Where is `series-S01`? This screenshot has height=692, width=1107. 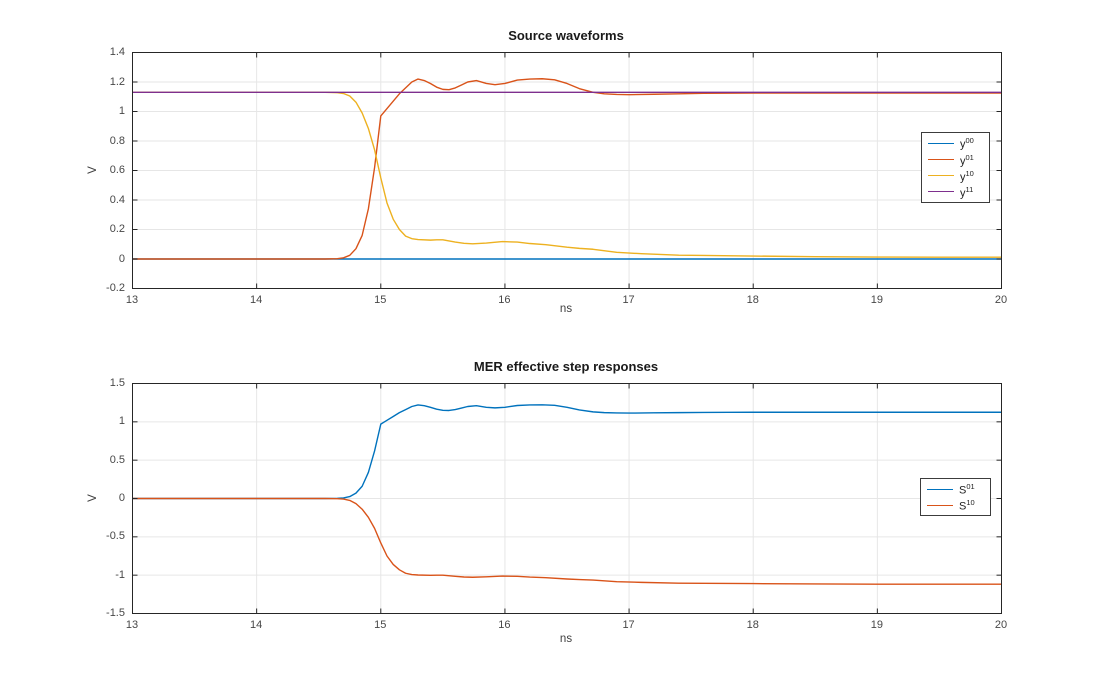 series-S01 is located at coordinates (567, 452).